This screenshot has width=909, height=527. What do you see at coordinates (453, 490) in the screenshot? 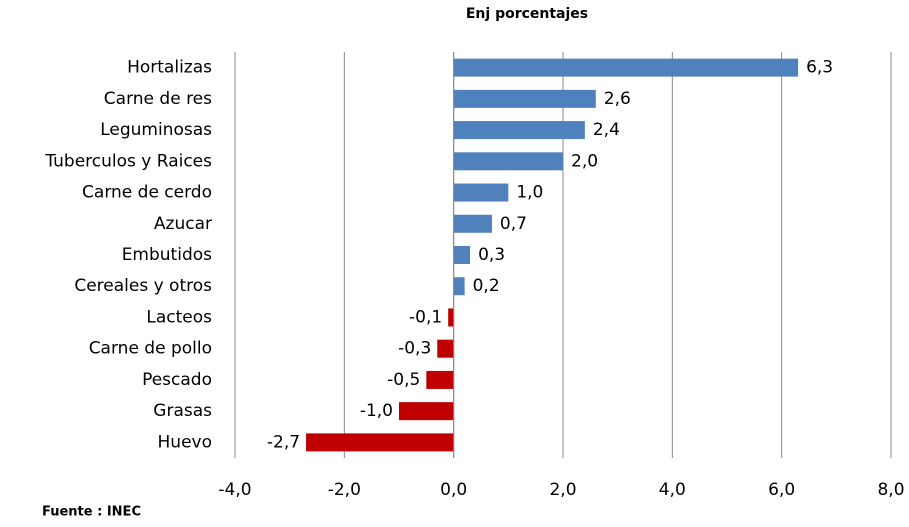
I see `x-tick-label: 0,0` at bounding box center [453, 490].